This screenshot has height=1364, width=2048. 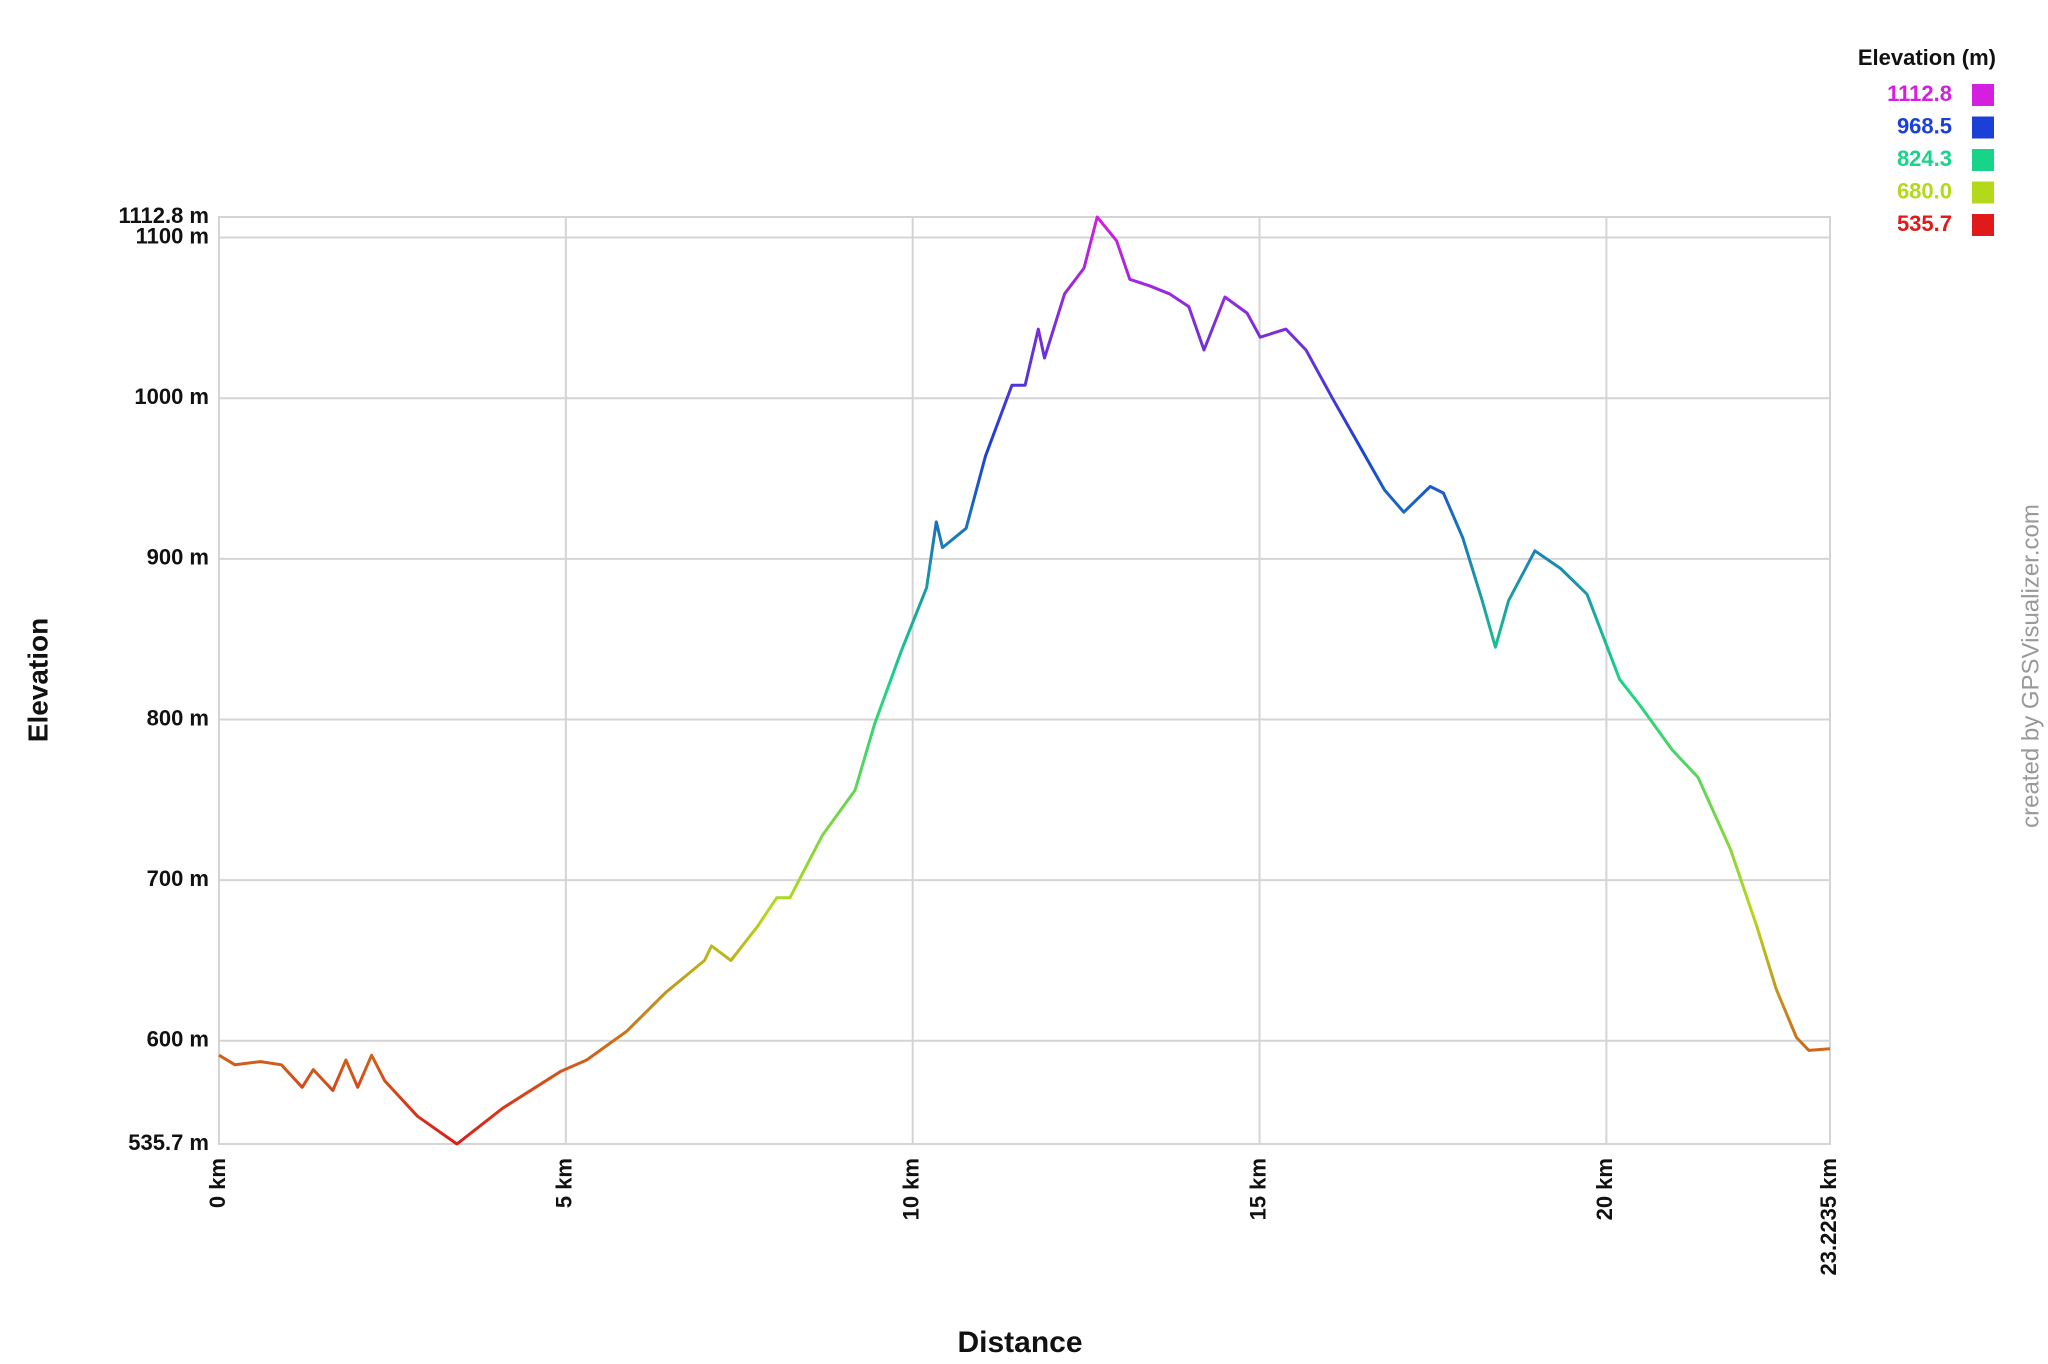 I want to click on x-tick-label: 5 km, so click(x=564, y=1183).